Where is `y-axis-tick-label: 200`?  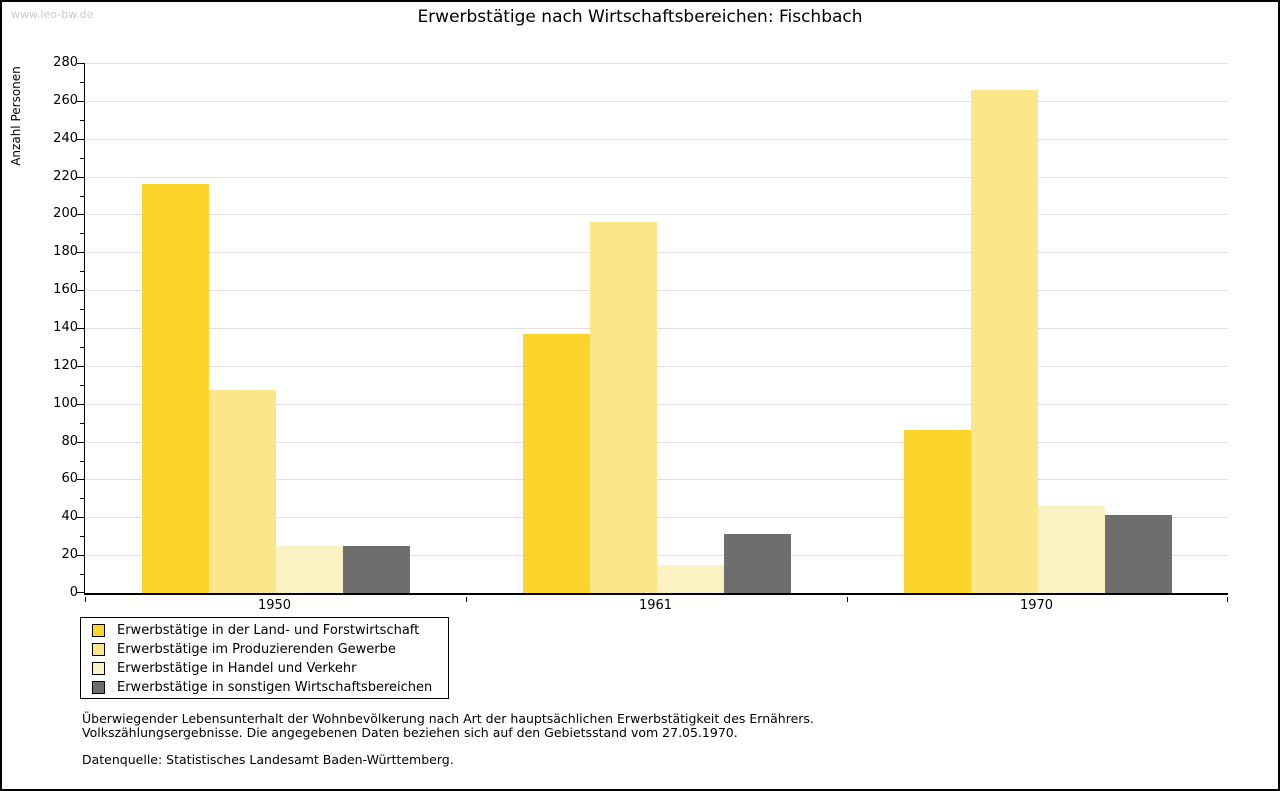 y-axis-tick-label: 200 is located at coordinates (65, 214).